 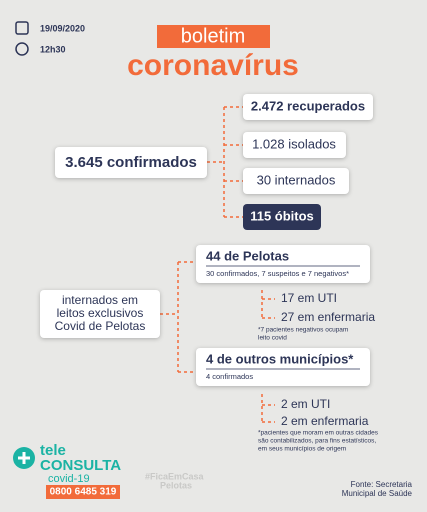 I want to click on title: coronavírus, so click(x=213, y=65).